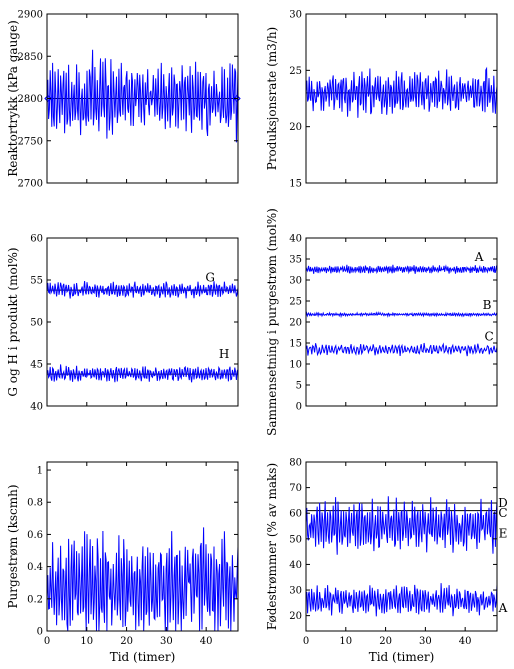 The image size is (514, 669). Describe the element at coordinates (35, 599) in the screenshot. I see `y-tick-label: 0.2` at that location.